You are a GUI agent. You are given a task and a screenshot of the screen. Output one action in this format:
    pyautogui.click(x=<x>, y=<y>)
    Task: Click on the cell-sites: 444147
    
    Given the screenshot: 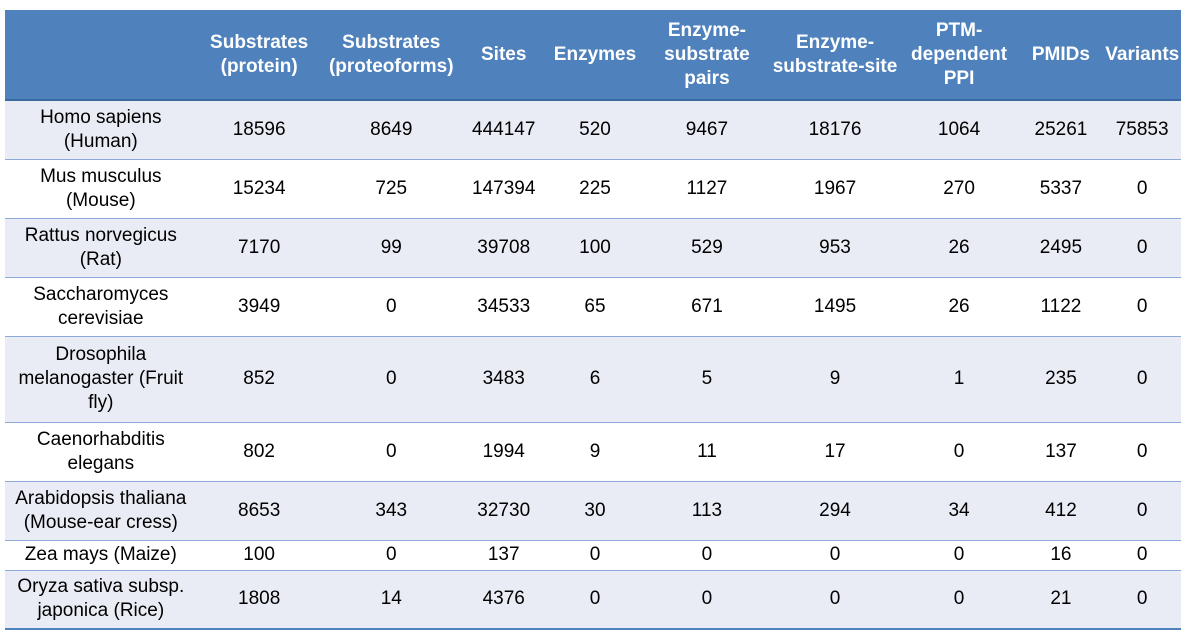 What is the action you would take?
    pyautogui.click(x=503, y=130)
    